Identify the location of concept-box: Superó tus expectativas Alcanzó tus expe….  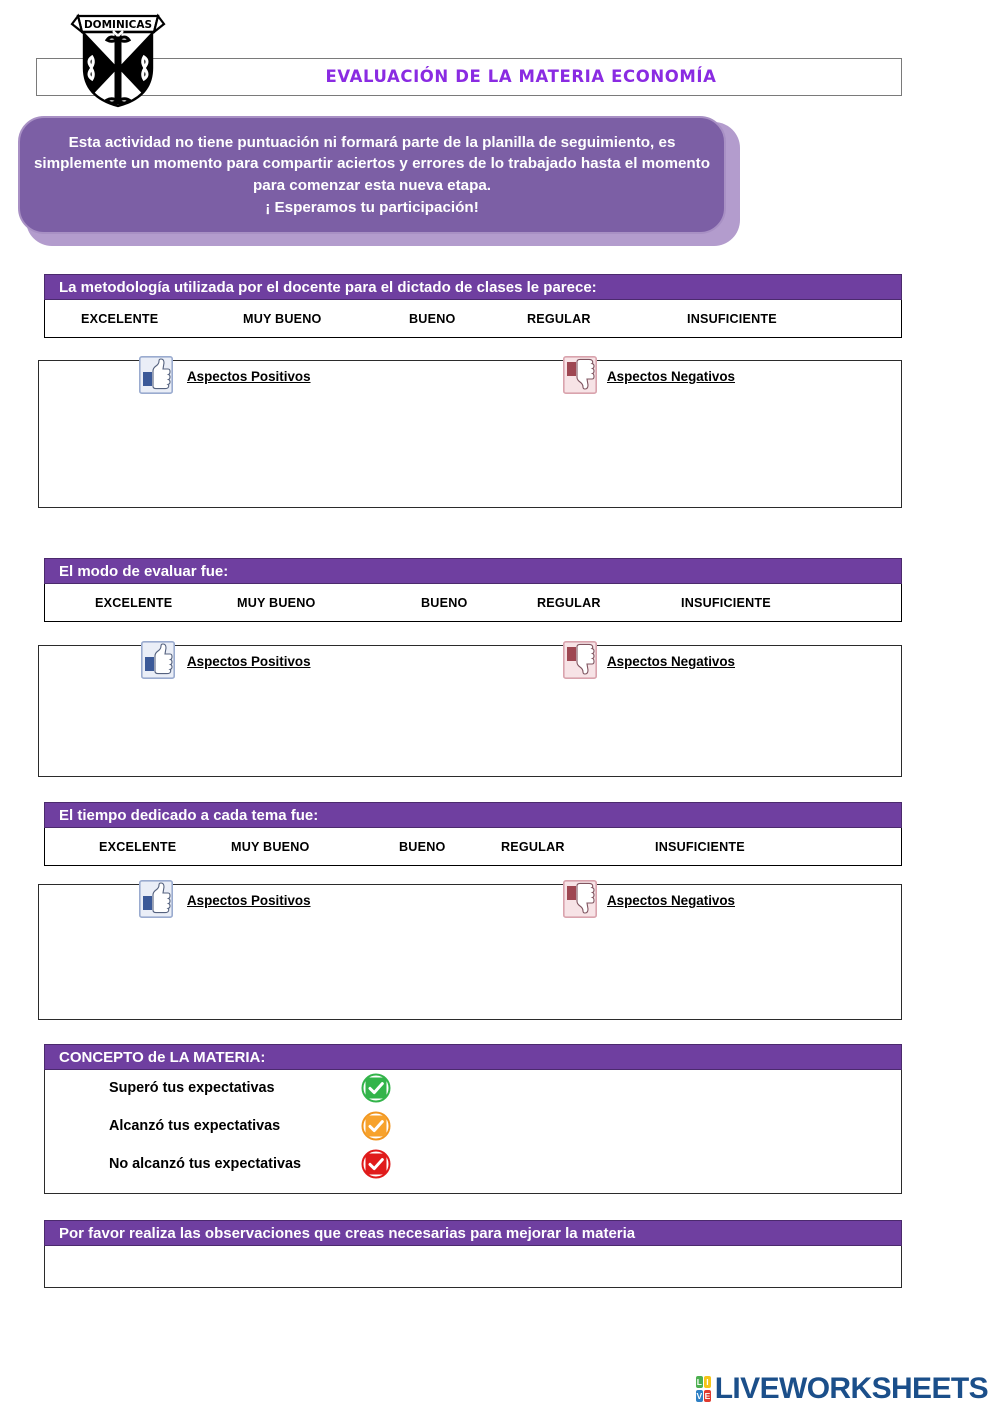
(473, 1132).